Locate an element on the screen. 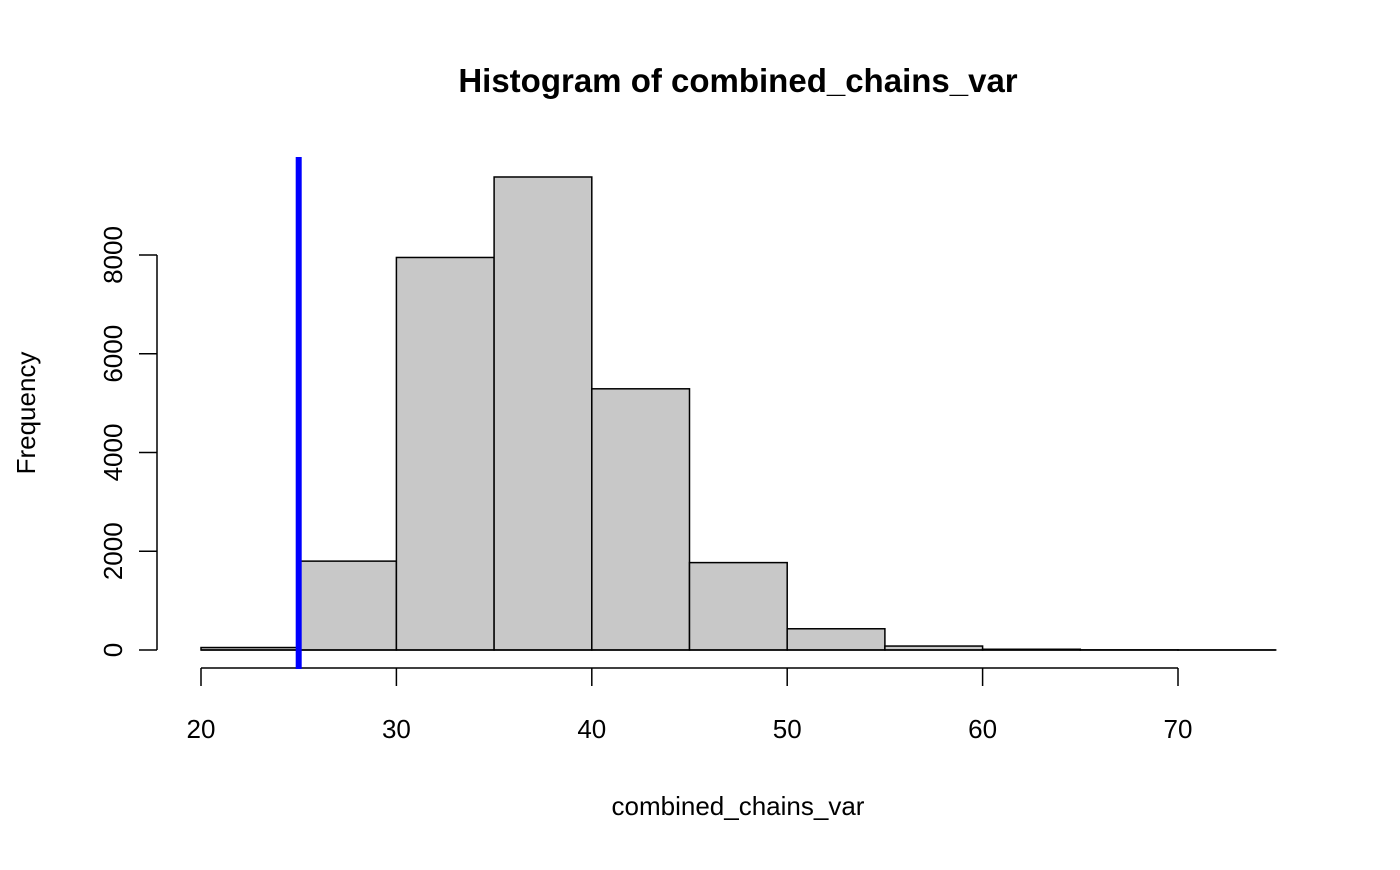 This screenshot has height=870, width=1400. x-tick-label-30: 30 is located at coordinates (396, 729).